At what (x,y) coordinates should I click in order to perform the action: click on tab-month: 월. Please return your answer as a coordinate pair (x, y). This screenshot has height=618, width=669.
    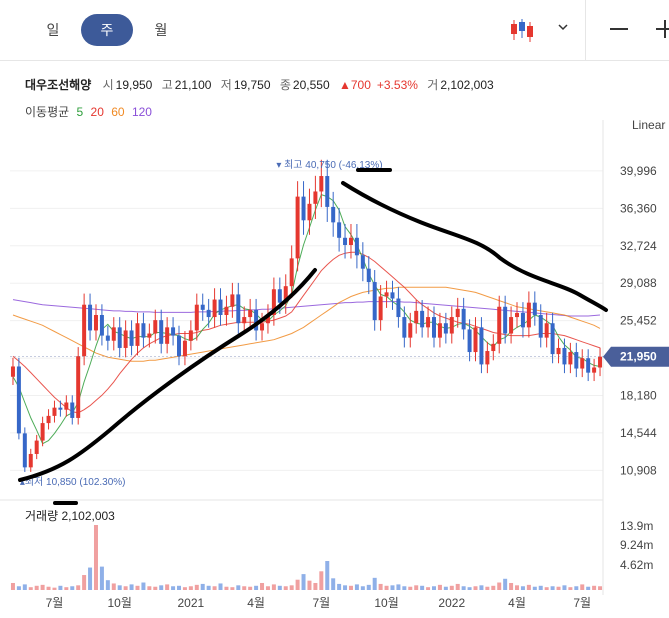
    Looking at the image, I should click on (161, 30).